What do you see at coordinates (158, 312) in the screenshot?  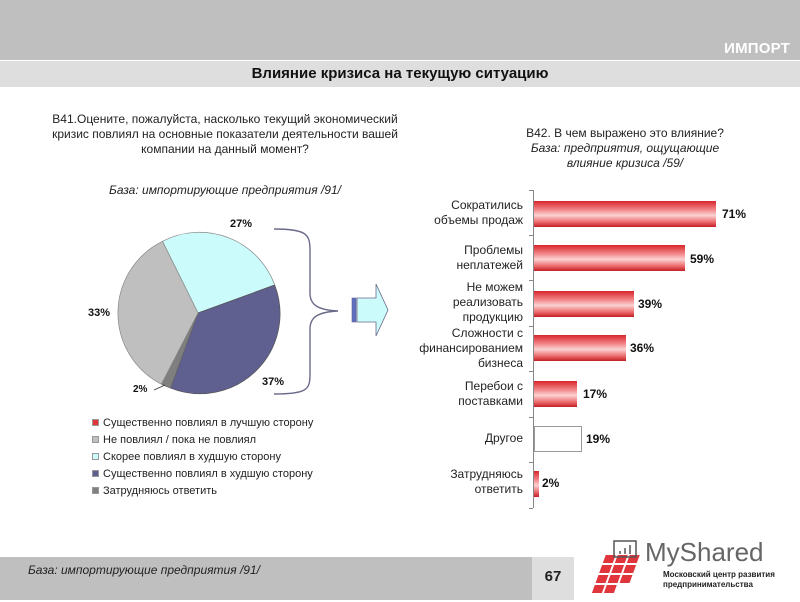 I see `pie-slice-no-impact` at bounding box center [158, 312].